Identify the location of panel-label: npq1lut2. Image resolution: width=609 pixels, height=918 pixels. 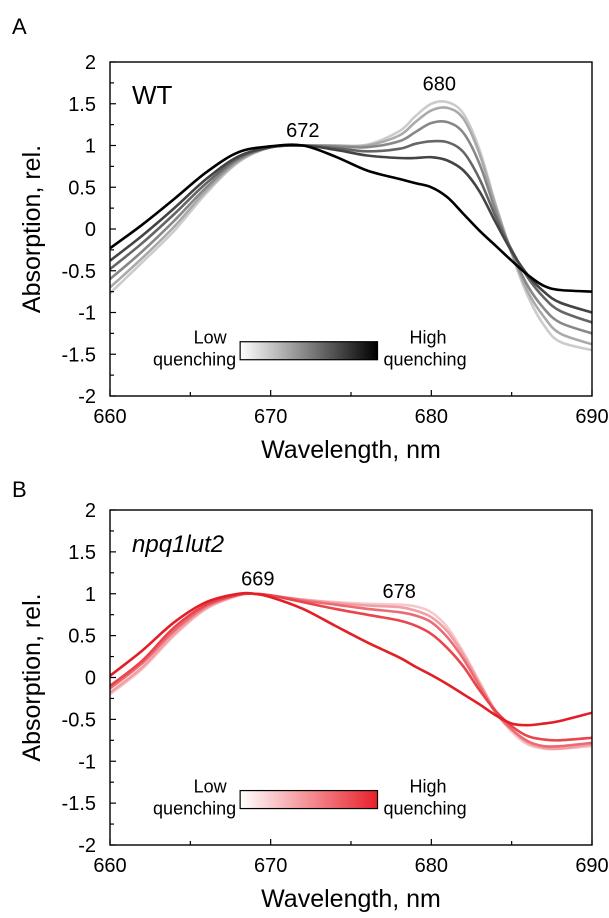
(178, 544).